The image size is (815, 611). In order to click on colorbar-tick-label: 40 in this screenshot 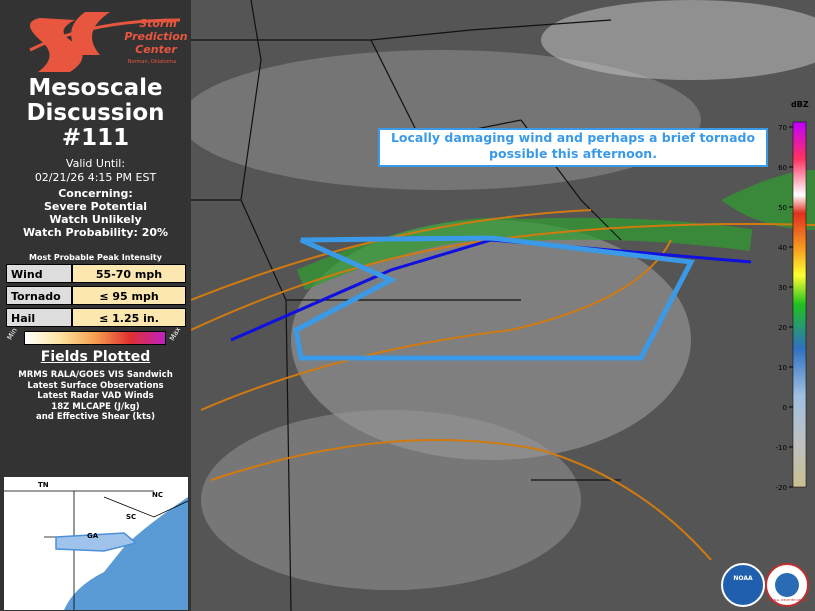, I will do `click(782, 248)`.